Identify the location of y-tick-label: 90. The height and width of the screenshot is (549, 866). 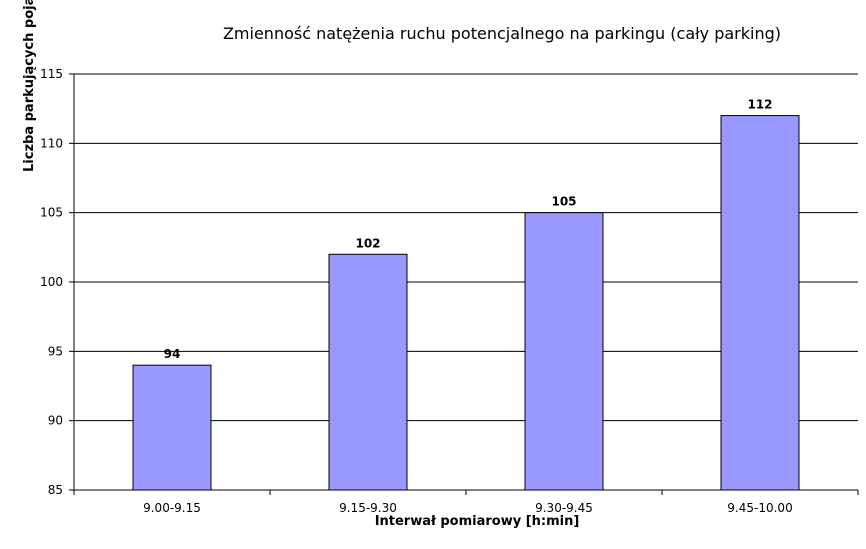
(55, 421).